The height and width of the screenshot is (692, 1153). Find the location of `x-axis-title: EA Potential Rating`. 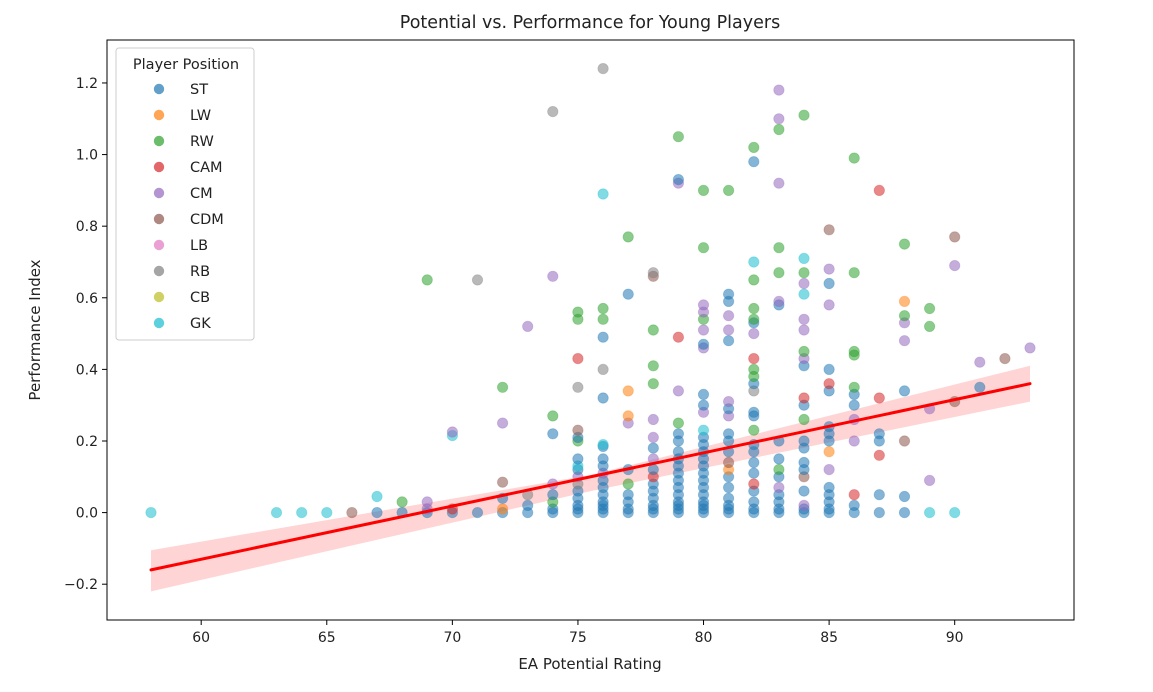

x-axis-title: EA Potential Rating is located at coordinates (589, 664).